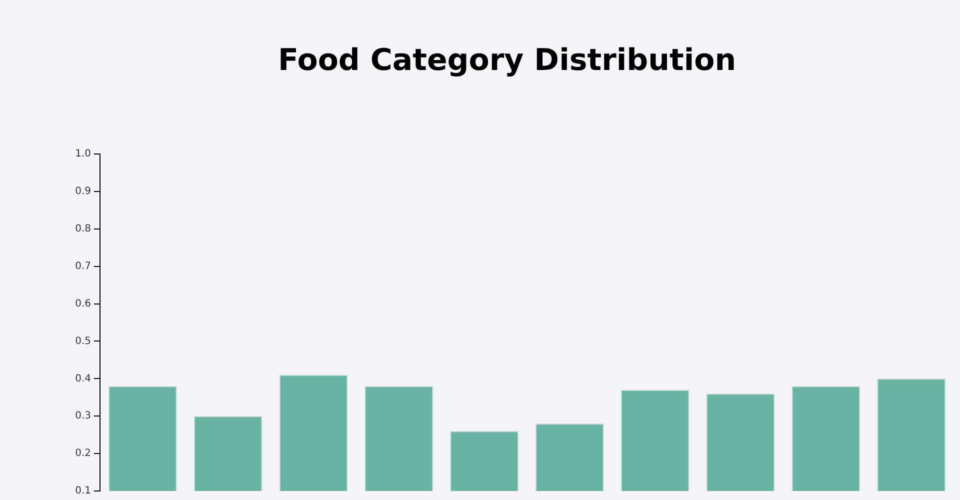  What do you see at coordinates (83, 154) in the screenshot?
I see `y-tick-label: 1.0` at bounding box center [83, 154].